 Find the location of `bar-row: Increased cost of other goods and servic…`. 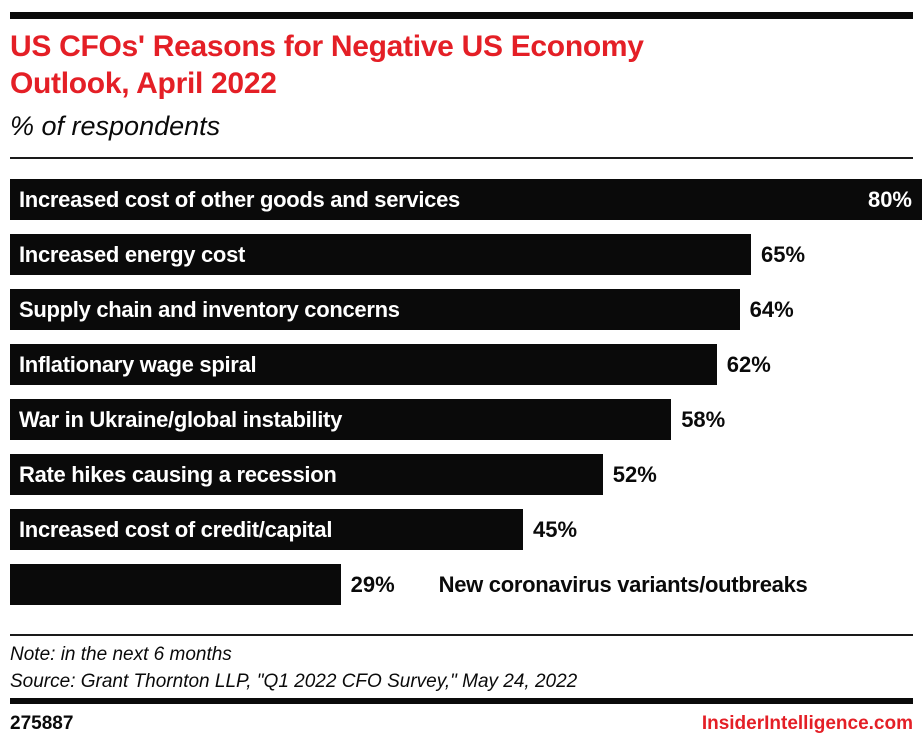

bar-row: Increased cost of other goods and servic… is located at coordinates (466, 199).